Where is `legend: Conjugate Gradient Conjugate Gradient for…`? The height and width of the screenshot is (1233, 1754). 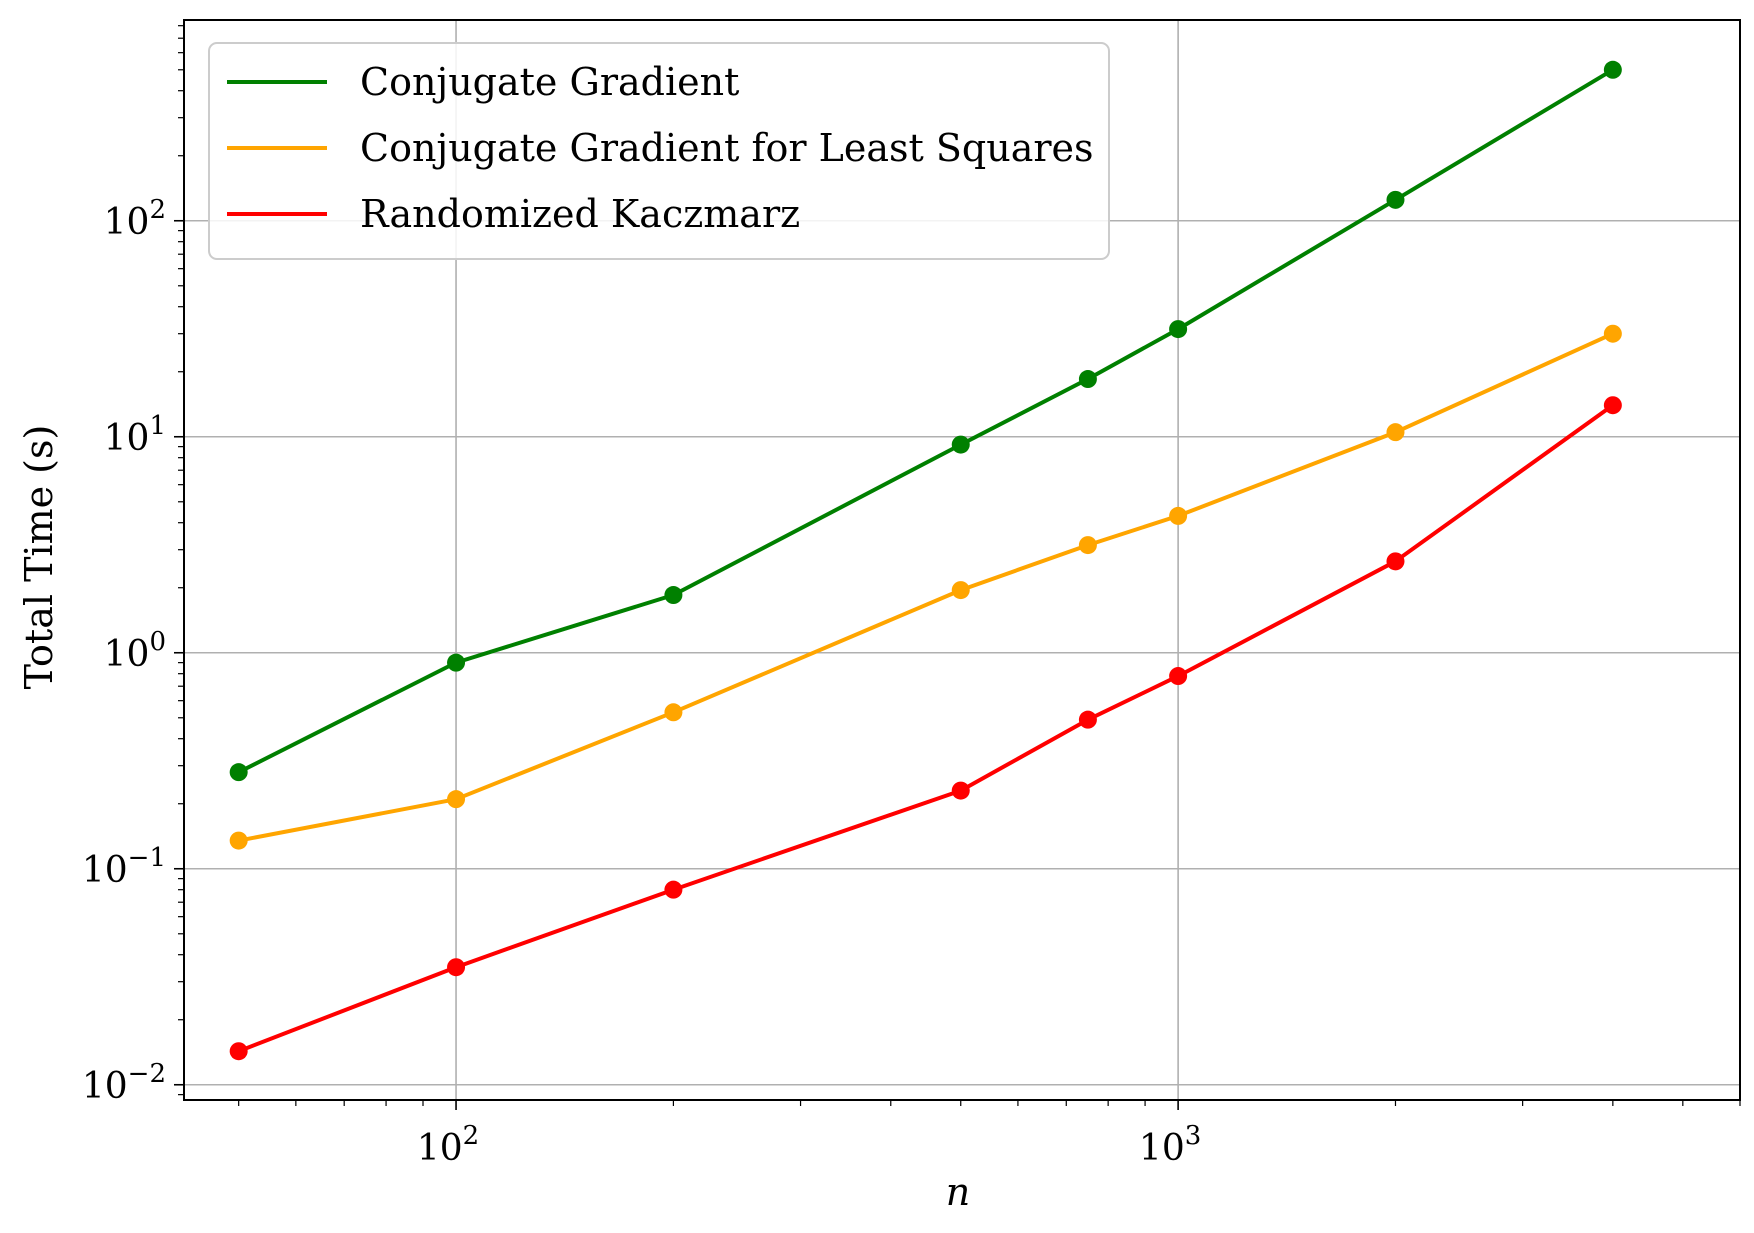 legend: Conjugate Gradient Conjugate Gradient for… is located at coordinates (659, 151).